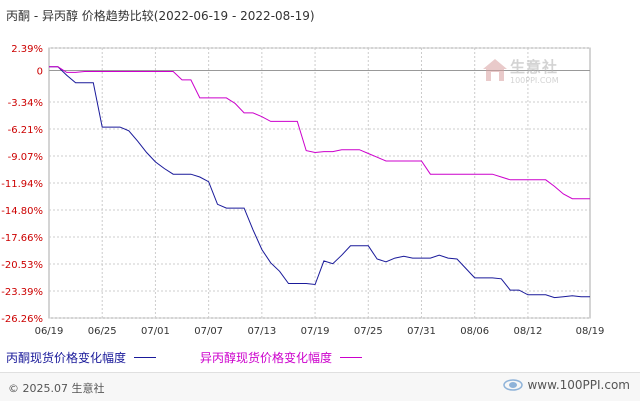 The width and height of the screenshot is (640, 401). Describe the element at coordinates (22, 265) in the screenshot. I see `y-tick-label: -20.53%` at that location.